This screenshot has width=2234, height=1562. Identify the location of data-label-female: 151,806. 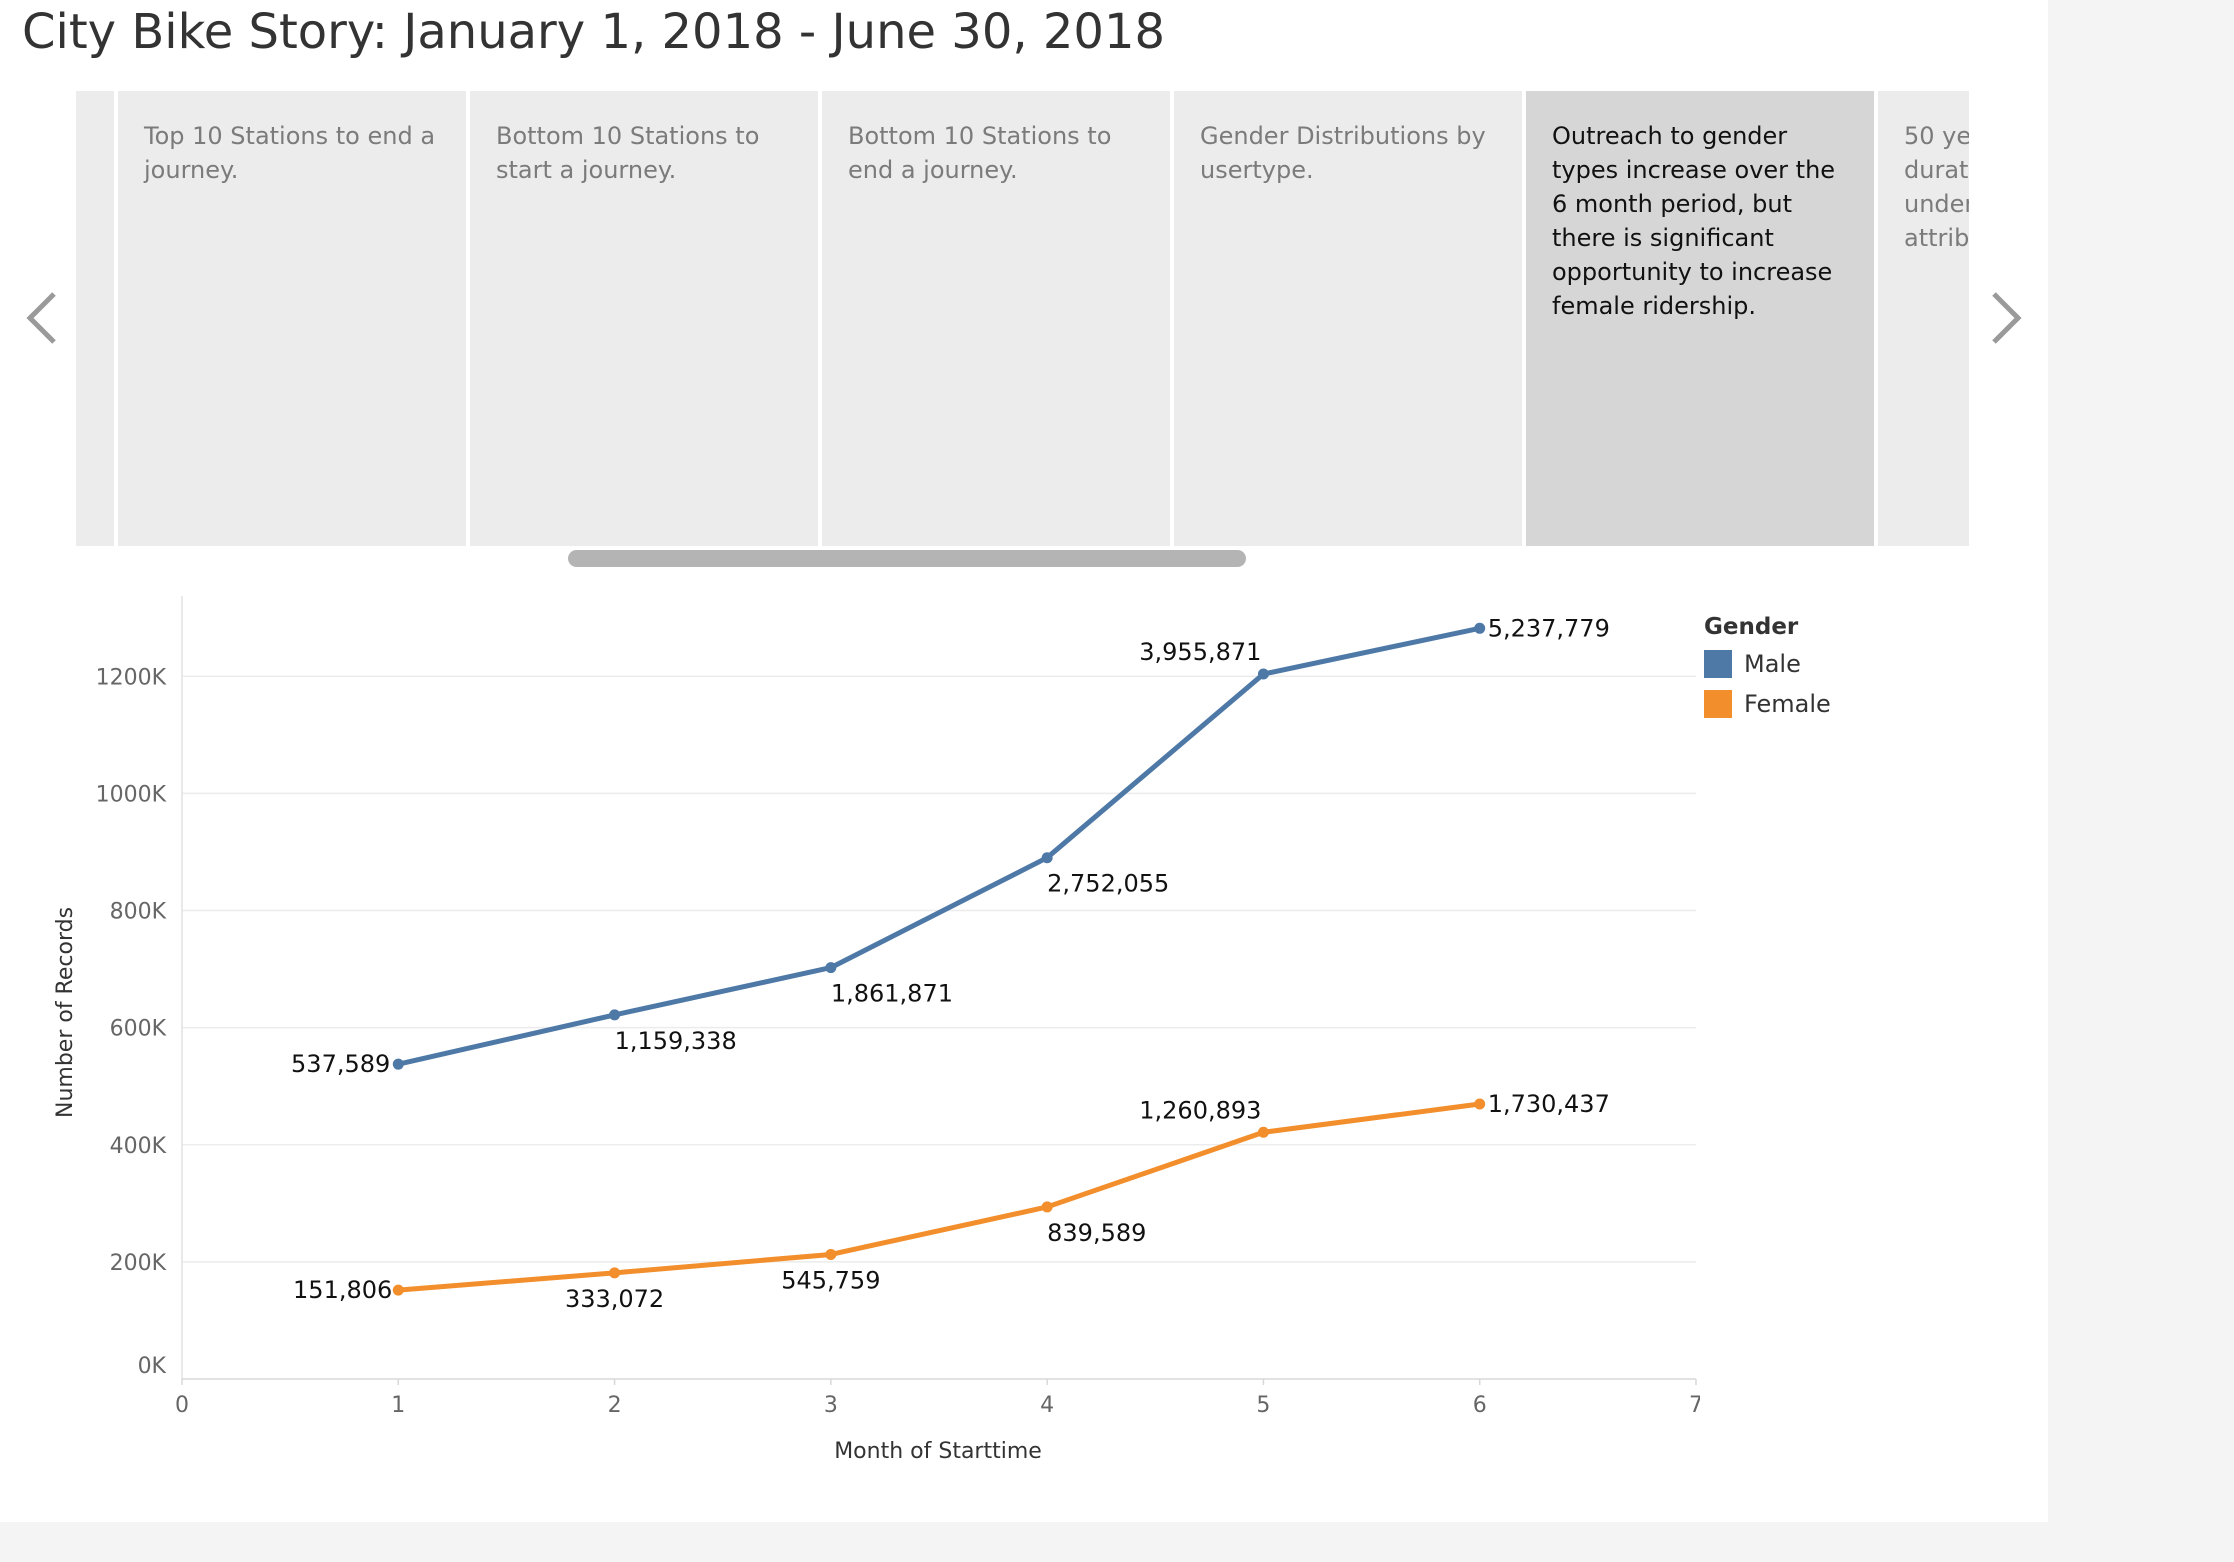
(342, 1290).